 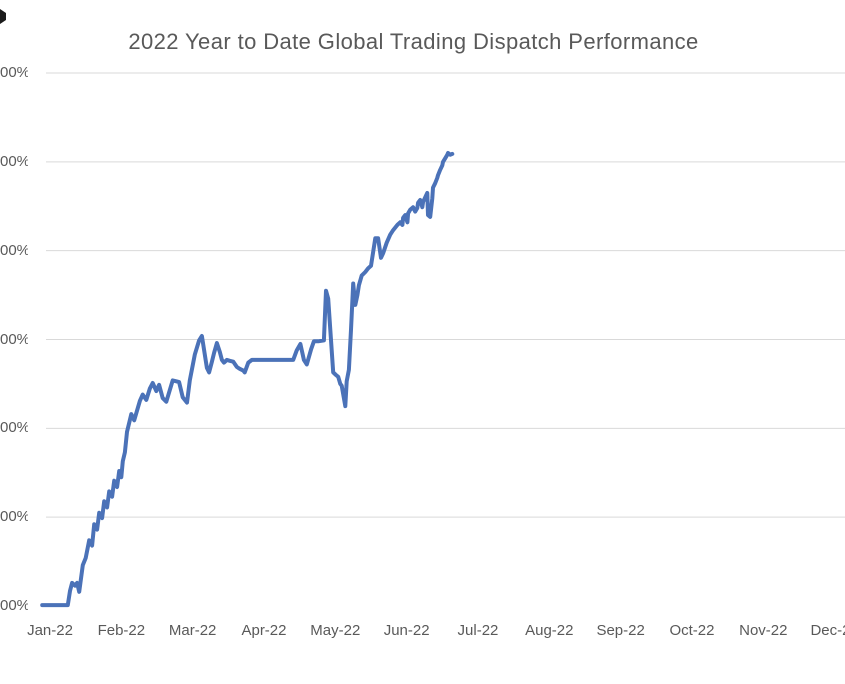 What do you see at coordinates (827, 630) in the screenshot?
I see `x-axis-tick-label: Dec-22` at bounding box center [827, 630].